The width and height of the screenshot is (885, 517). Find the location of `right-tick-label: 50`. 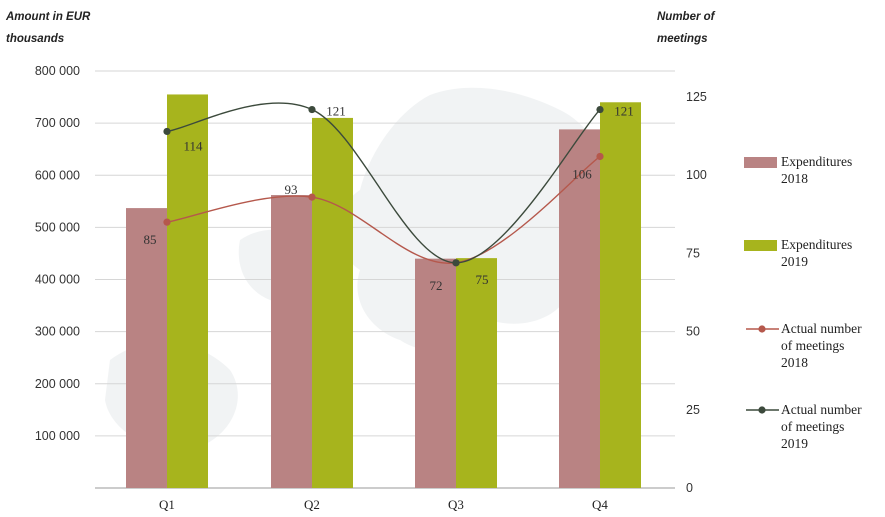

right-tick-label: 50 is located at coordinates (693, 332).